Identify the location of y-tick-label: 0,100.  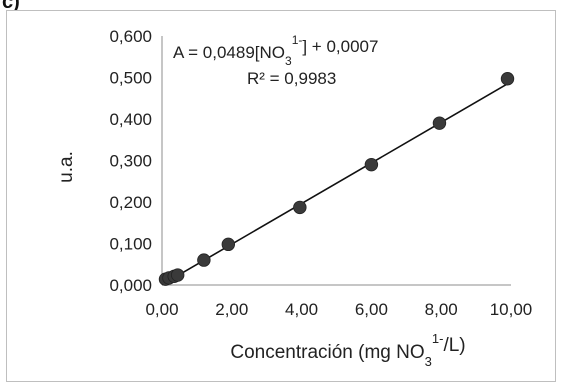
(130, 244).